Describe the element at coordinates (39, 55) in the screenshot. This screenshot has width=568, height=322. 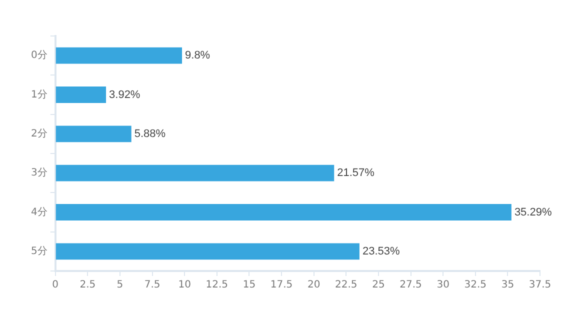
I see `y-tick-label: 0分` at that location.